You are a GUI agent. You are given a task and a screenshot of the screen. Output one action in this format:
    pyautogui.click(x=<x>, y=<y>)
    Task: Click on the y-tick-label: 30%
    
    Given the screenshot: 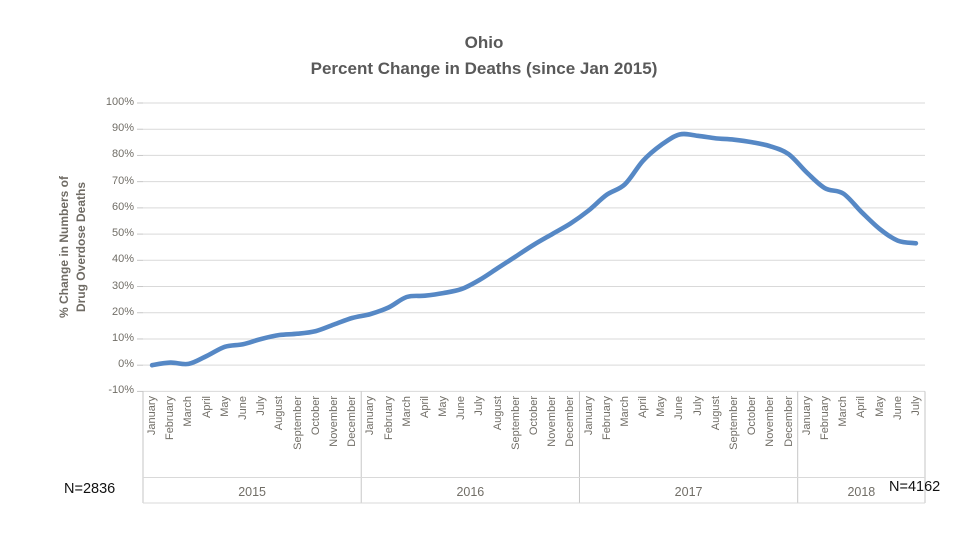 What is the action you would take?
    pyautogui.click(x=122, y=285)
    